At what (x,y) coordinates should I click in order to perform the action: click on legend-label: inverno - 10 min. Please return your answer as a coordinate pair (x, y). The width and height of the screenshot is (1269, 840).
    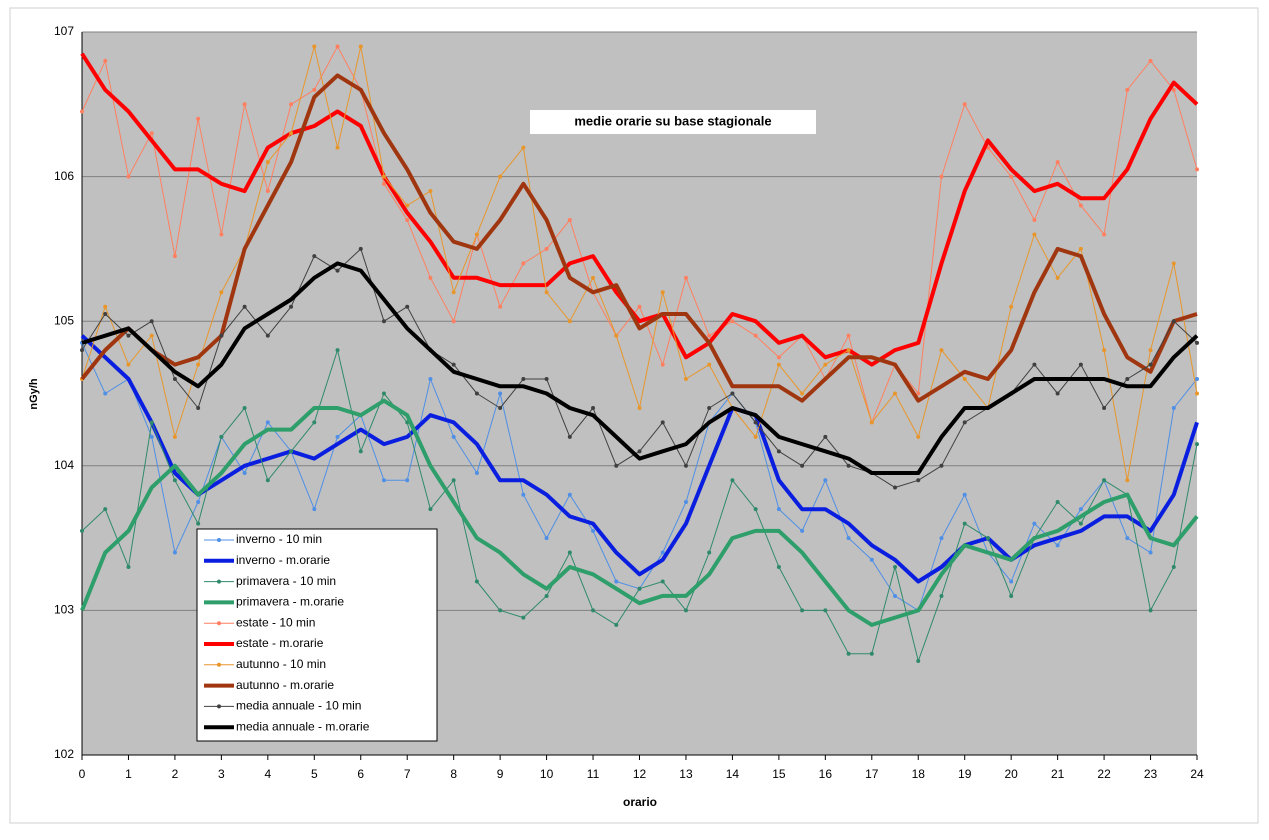
    Looking at the image, I should click on (279, 539).